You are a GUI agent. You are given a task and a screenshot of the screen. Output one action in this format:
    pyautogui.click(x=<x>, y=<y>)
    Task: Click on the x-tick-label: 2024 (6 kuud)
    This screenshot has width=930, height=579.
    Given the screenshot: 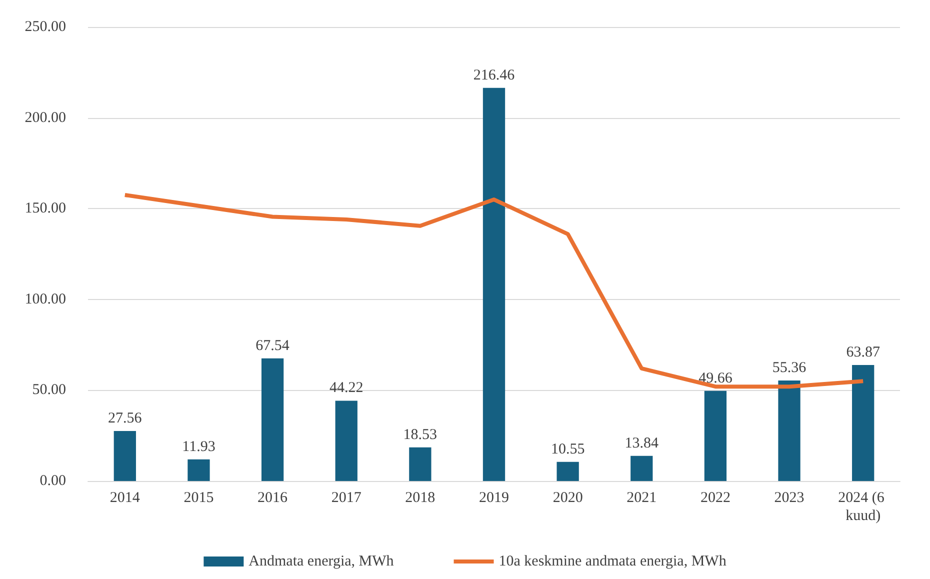 What is the action you would take?
    pyautogui.click(x=863, y=507)
    